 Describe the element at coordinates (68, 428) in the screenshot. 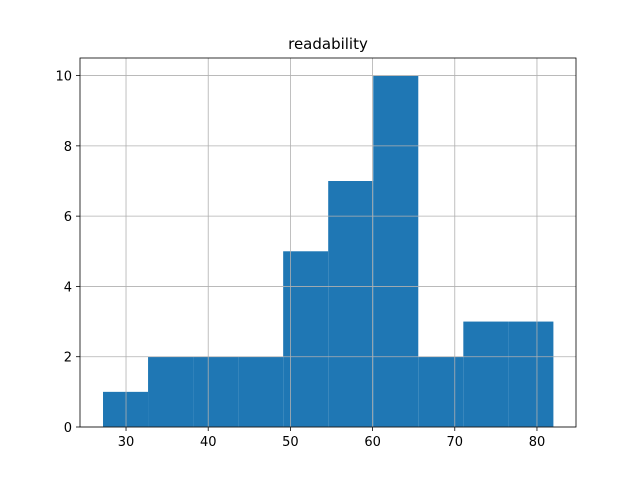

I see `y-tick-label: 0` at that location.